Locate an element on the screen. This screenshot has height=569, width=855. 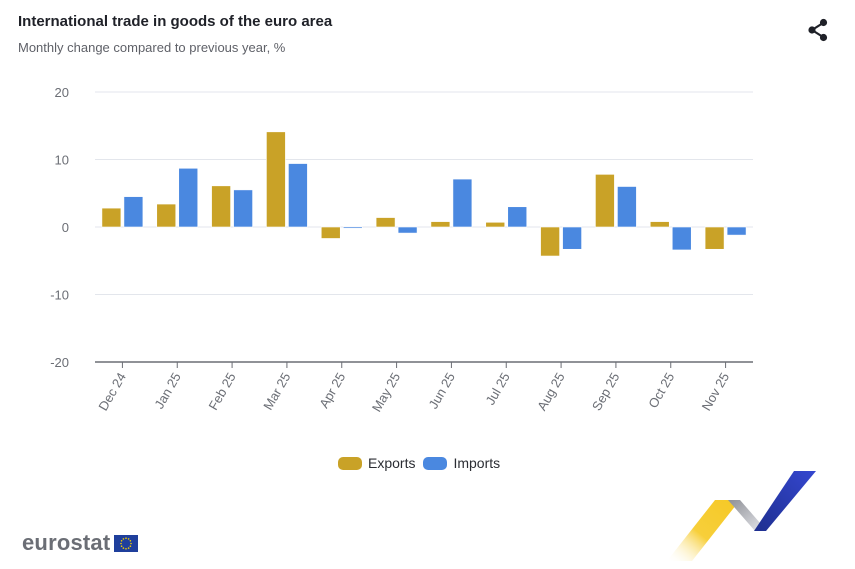
y-tick-label: 20 is located at coordinates (62, 92).